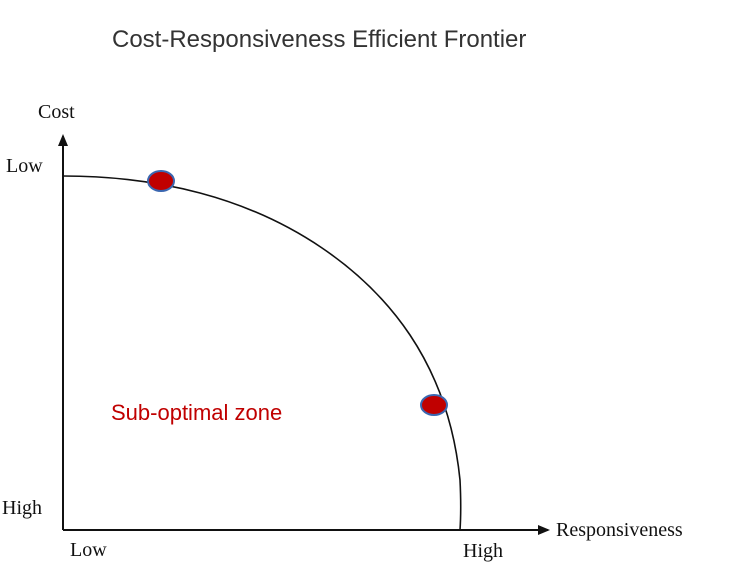 Image resolution: width=730 pixels, height=576 pixels. I want to click on diagram-title: Cost-Responsiveness Efficient Frontier, so click(319, 39).